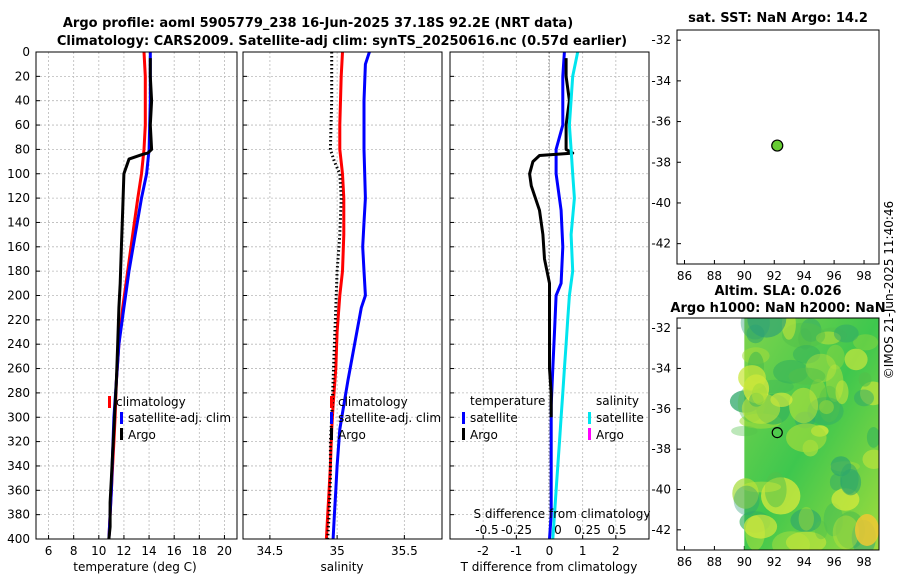 The height and width of the screenshot is (580, 900). I want to click on sst-map-title: sat. SST: NaN Argo: 14.2, so click(778, 18).